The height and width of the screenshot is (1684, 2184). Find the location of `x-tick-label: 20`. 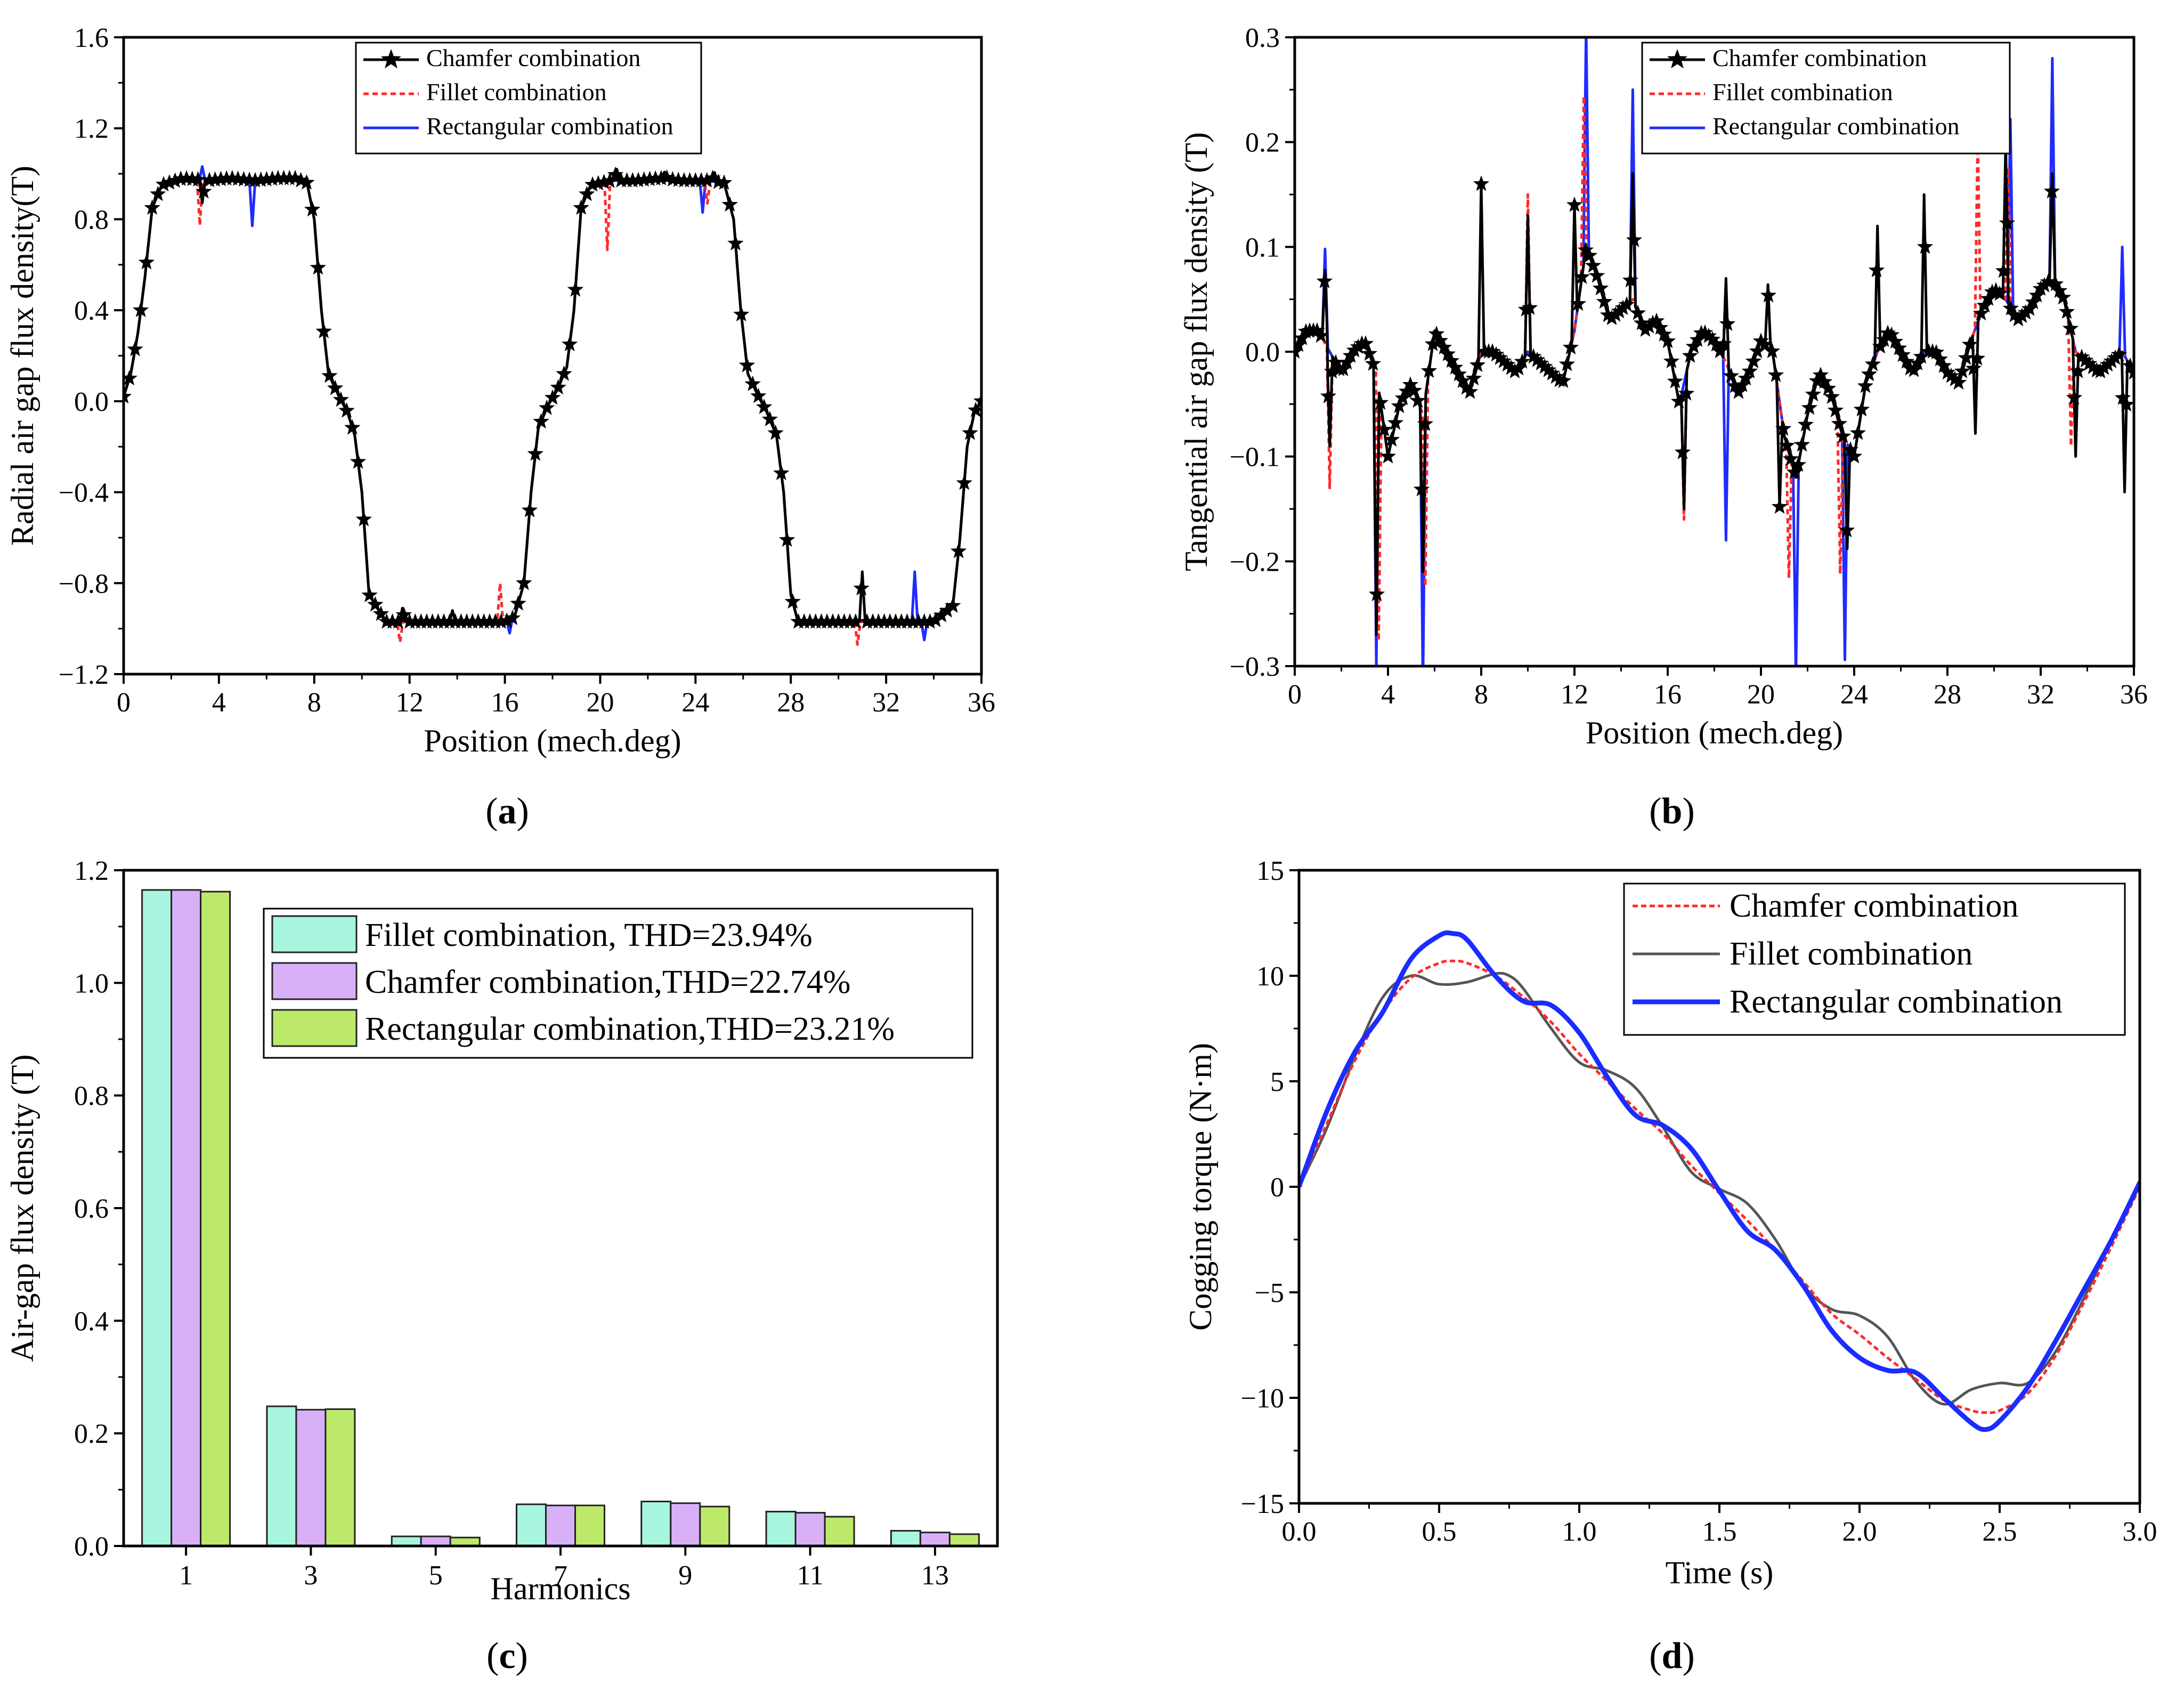

x-tick-label: 20 is located at coordinates (1761, 694).